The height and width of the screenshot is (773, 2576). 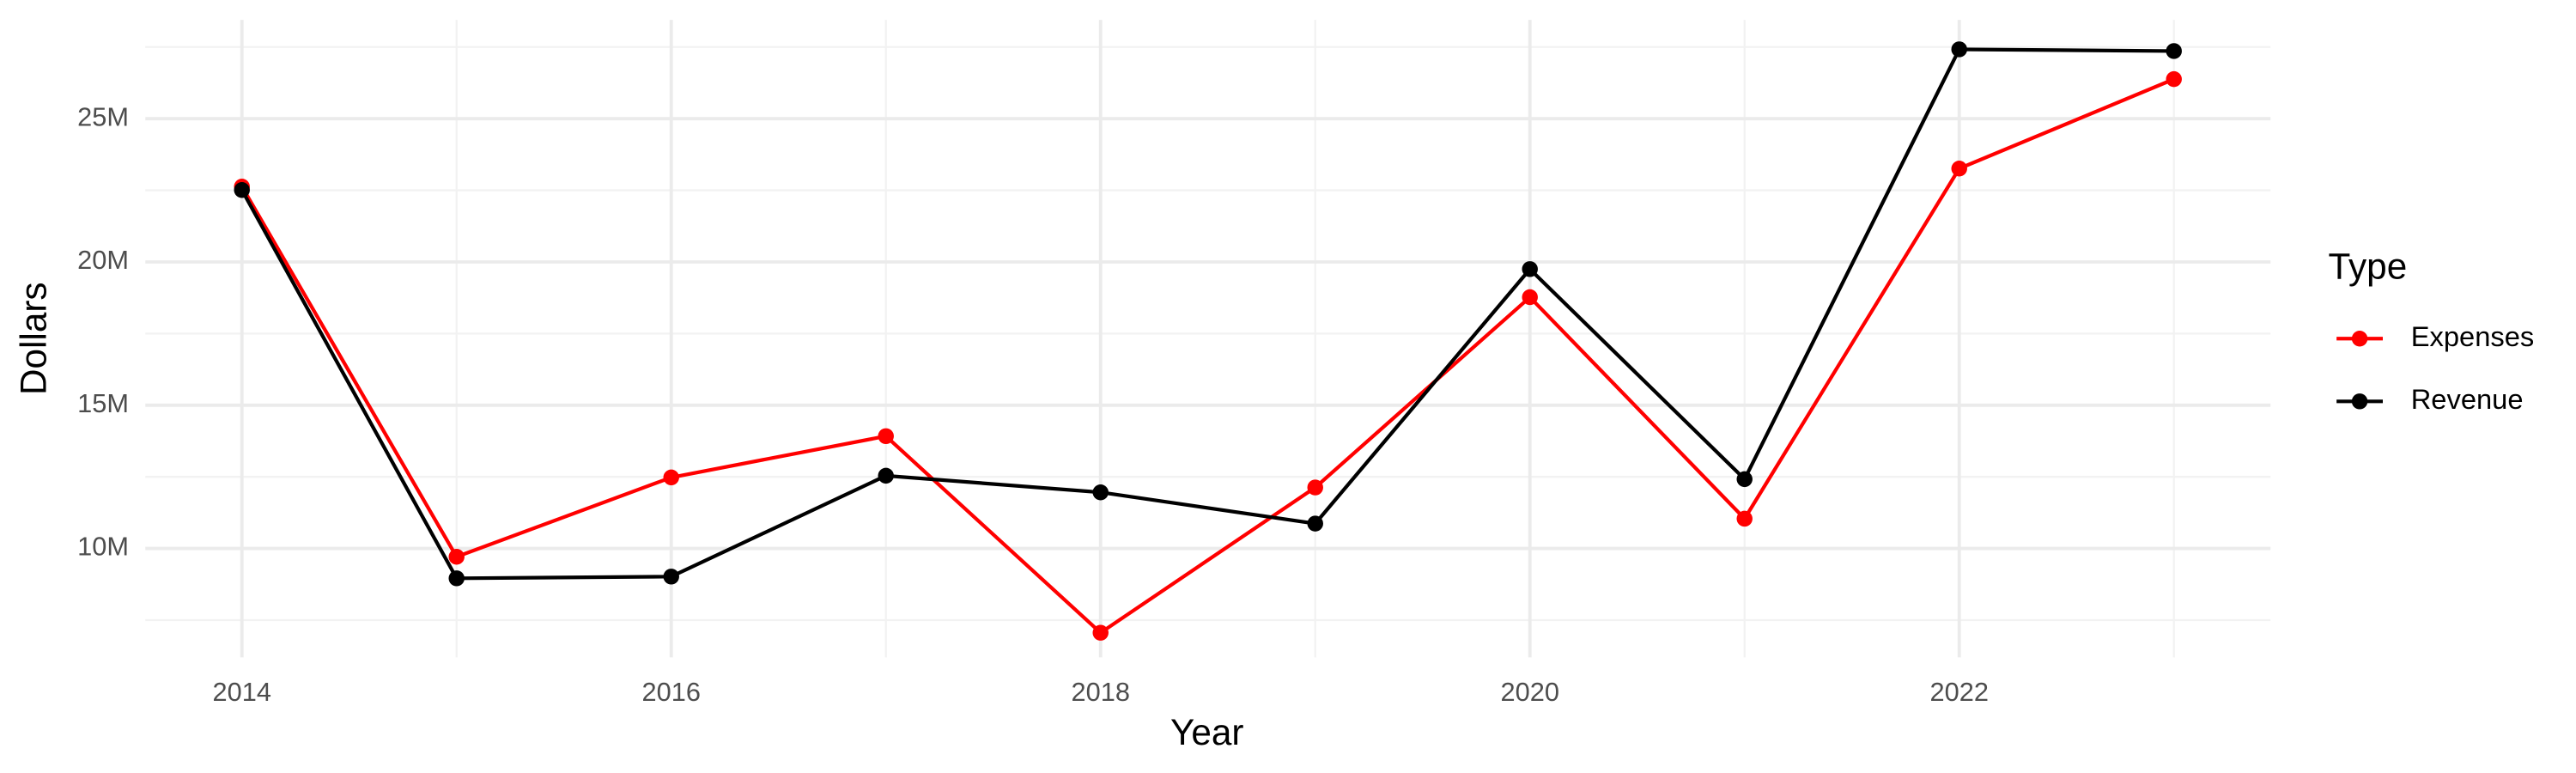 I want to click on legend-label: Expenses, so click(x=2473, y=336).